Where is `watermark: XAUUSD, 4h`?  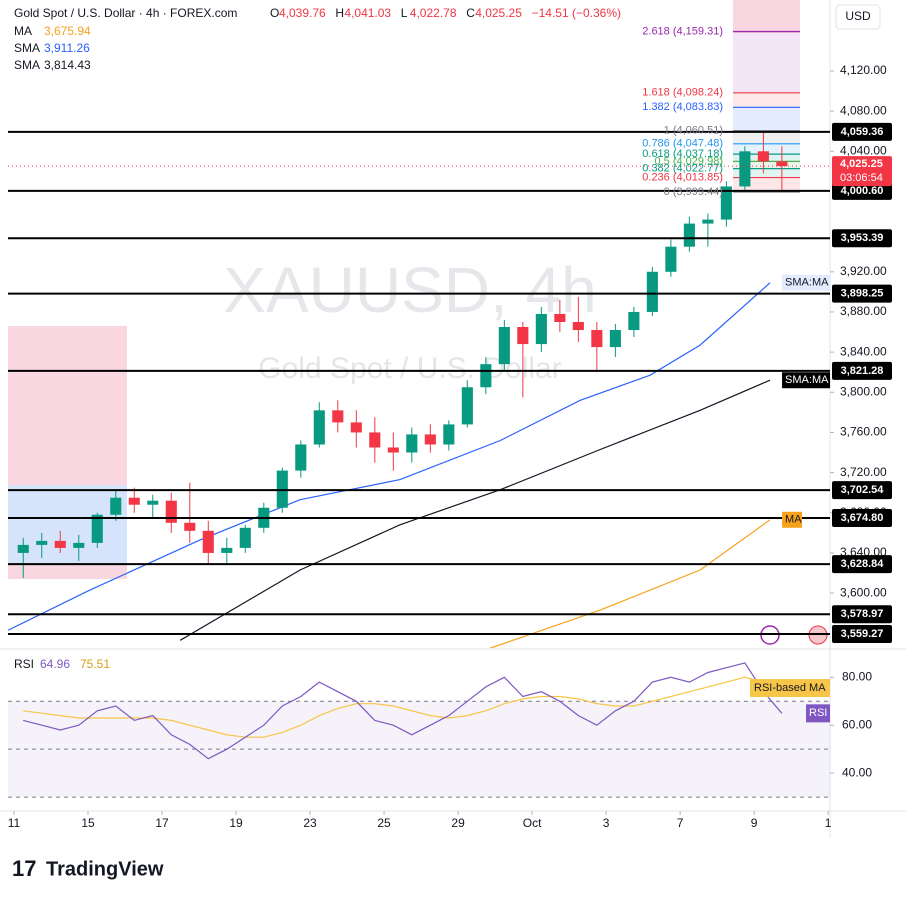
watermark: XAUUSD, 4h is located at coordinates (409, 290).